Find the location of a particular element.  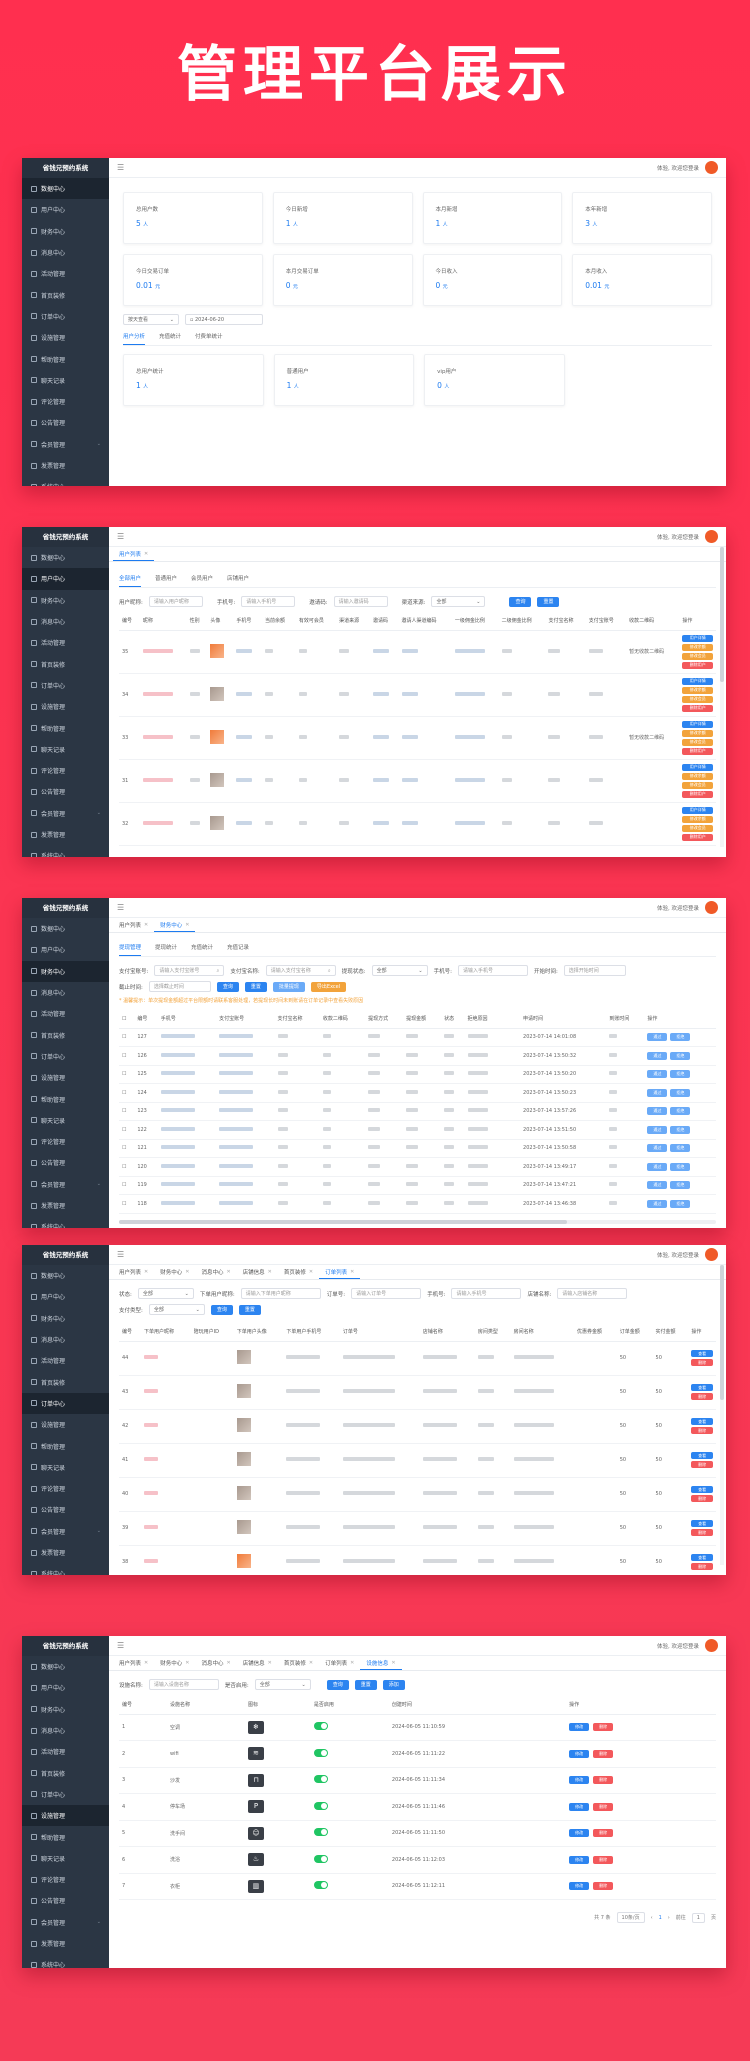

page-number: 1 is located at coordinates (660, 1917).